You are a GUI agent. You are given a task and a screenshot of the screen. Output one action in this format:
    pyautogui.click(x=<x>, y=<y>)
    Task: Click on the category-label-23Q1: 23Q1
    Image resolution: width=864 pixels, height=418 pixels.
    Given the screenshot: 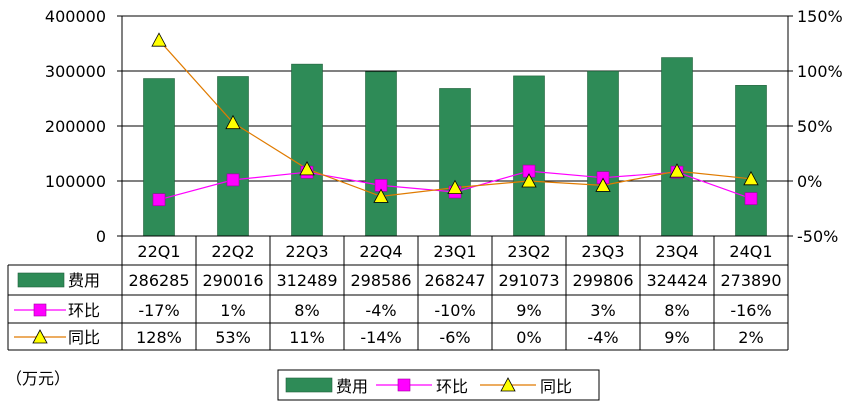 What is the action you would take?
    pyautogui.click(x=454, y=251)
    